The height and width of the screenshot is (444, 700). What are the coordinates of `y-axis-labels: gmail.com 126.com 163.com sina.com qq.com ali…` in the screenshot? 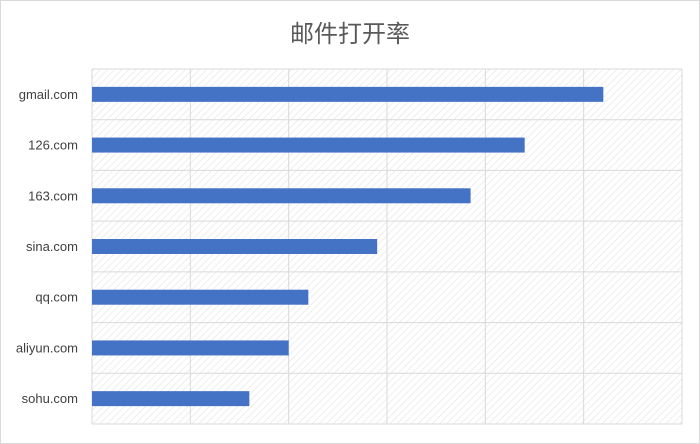 It's located at (47, 246).